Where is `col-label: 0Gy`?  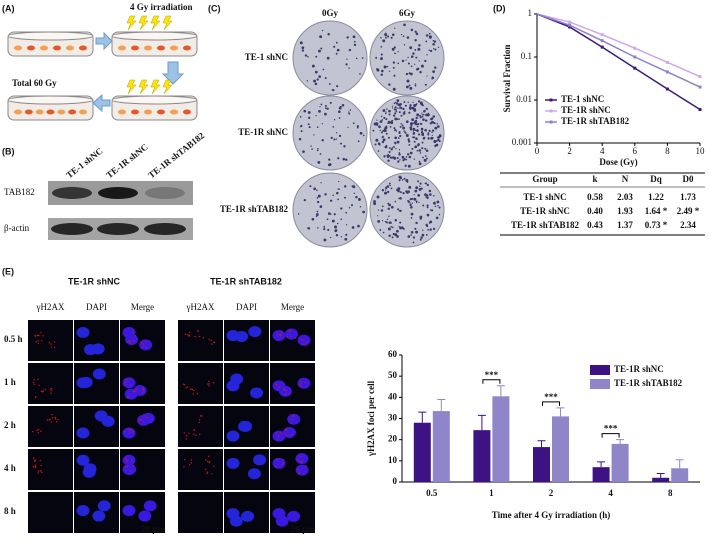 col-label: 0Gy is located at coordinates (330, 13).